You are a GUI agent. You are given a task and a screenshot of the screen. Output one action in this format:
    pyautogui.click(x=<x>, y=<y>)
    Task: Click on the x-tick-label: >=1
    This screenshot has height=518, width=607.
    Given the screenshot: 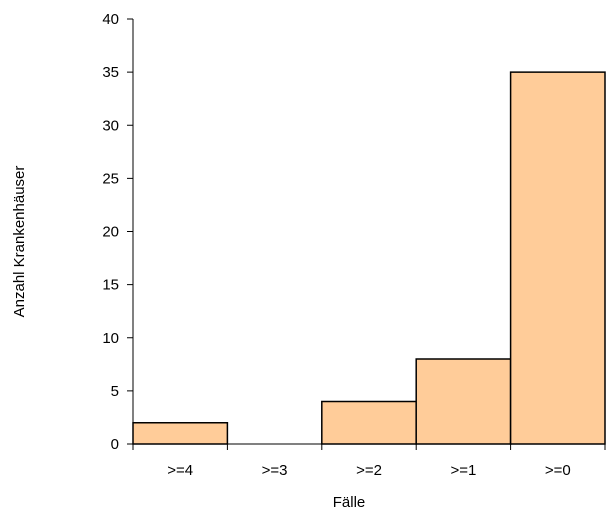 What is the action you would take?
    pyautogui.click(x=463, y=470)
    